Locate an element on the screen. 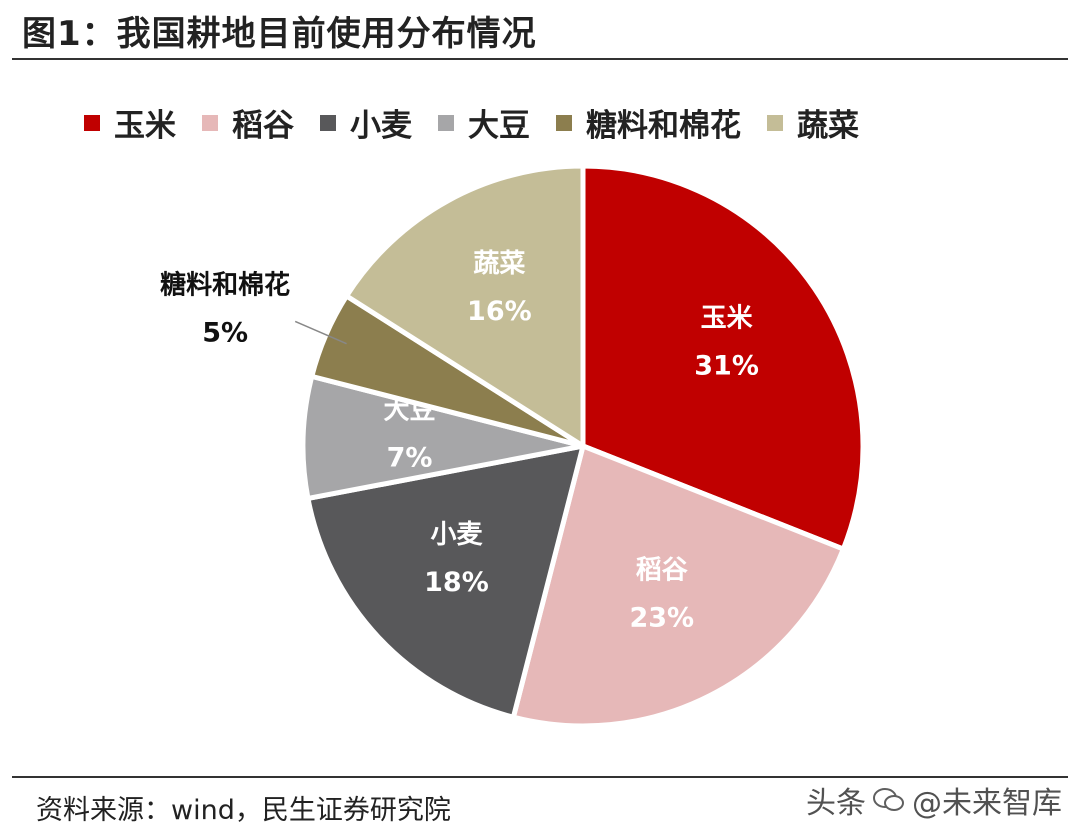  slice-value: 16% is located at coordinates (499, 311).